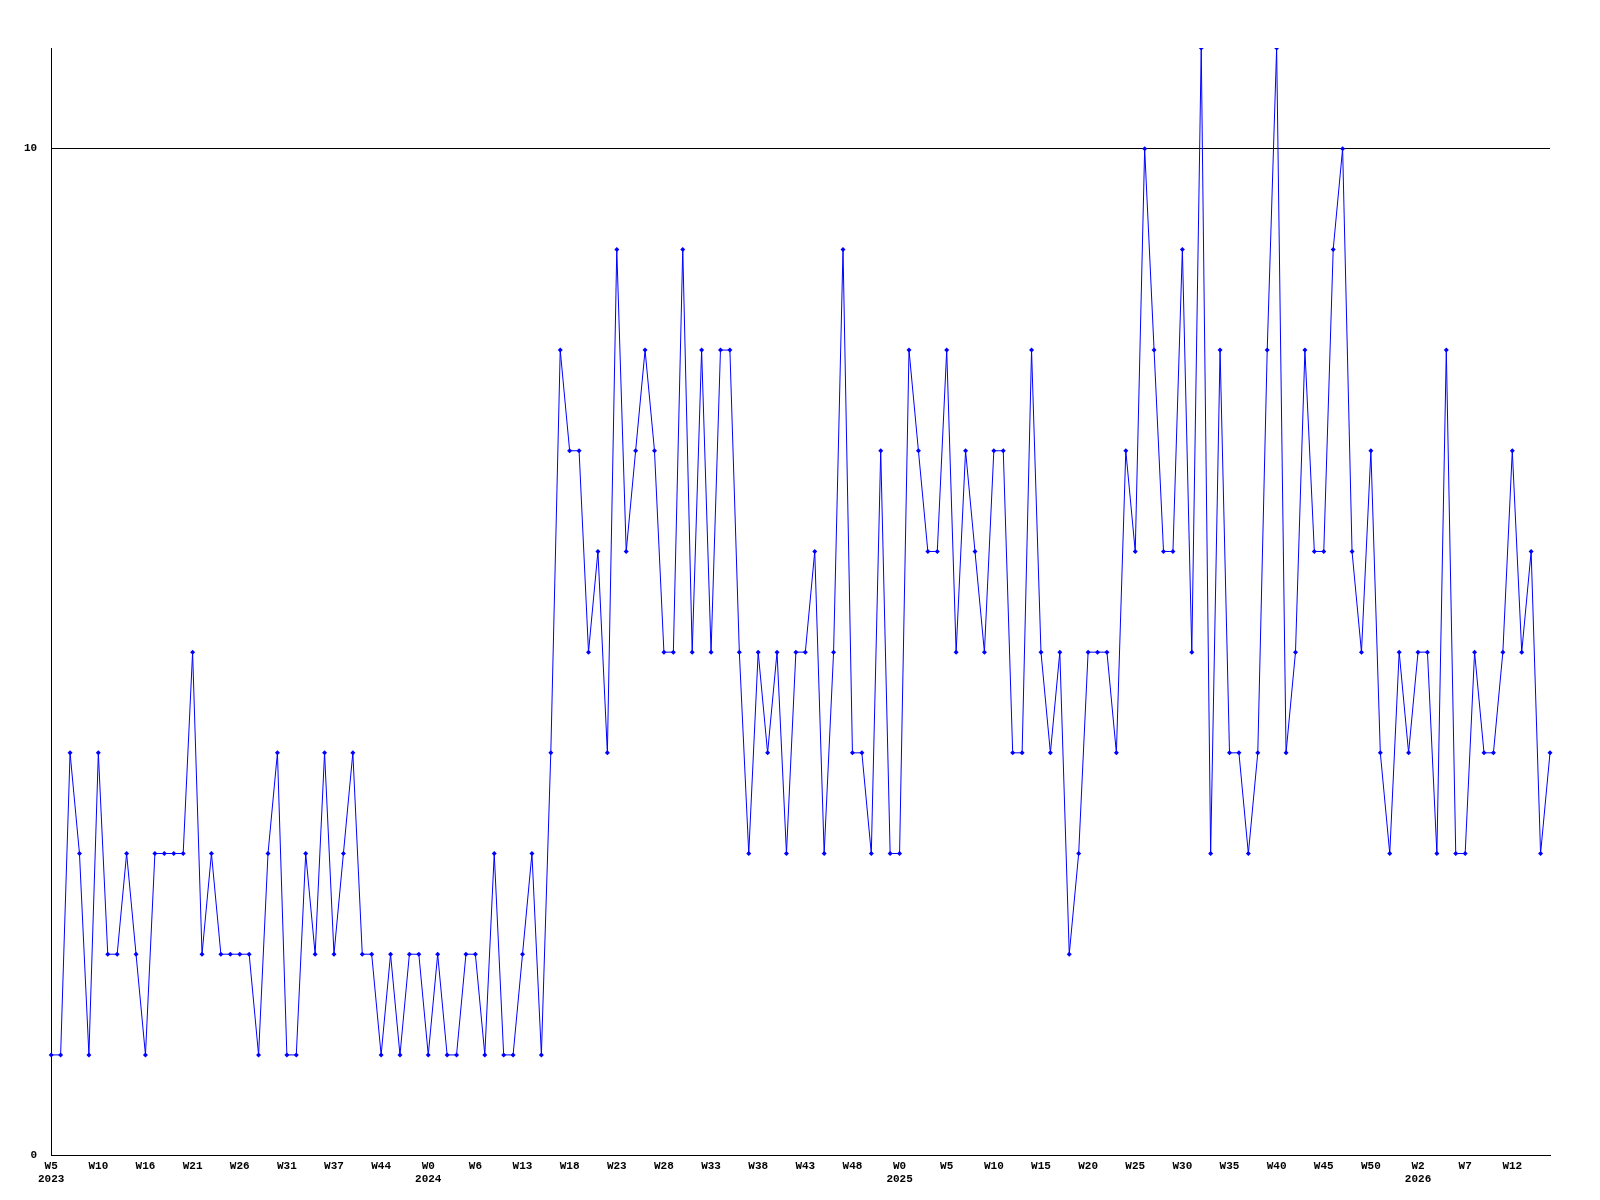  What do you see at coordinates (381, 1165) in the screenshot?
I see `x-tick-label: W44` at bounding box center [381, 1165].